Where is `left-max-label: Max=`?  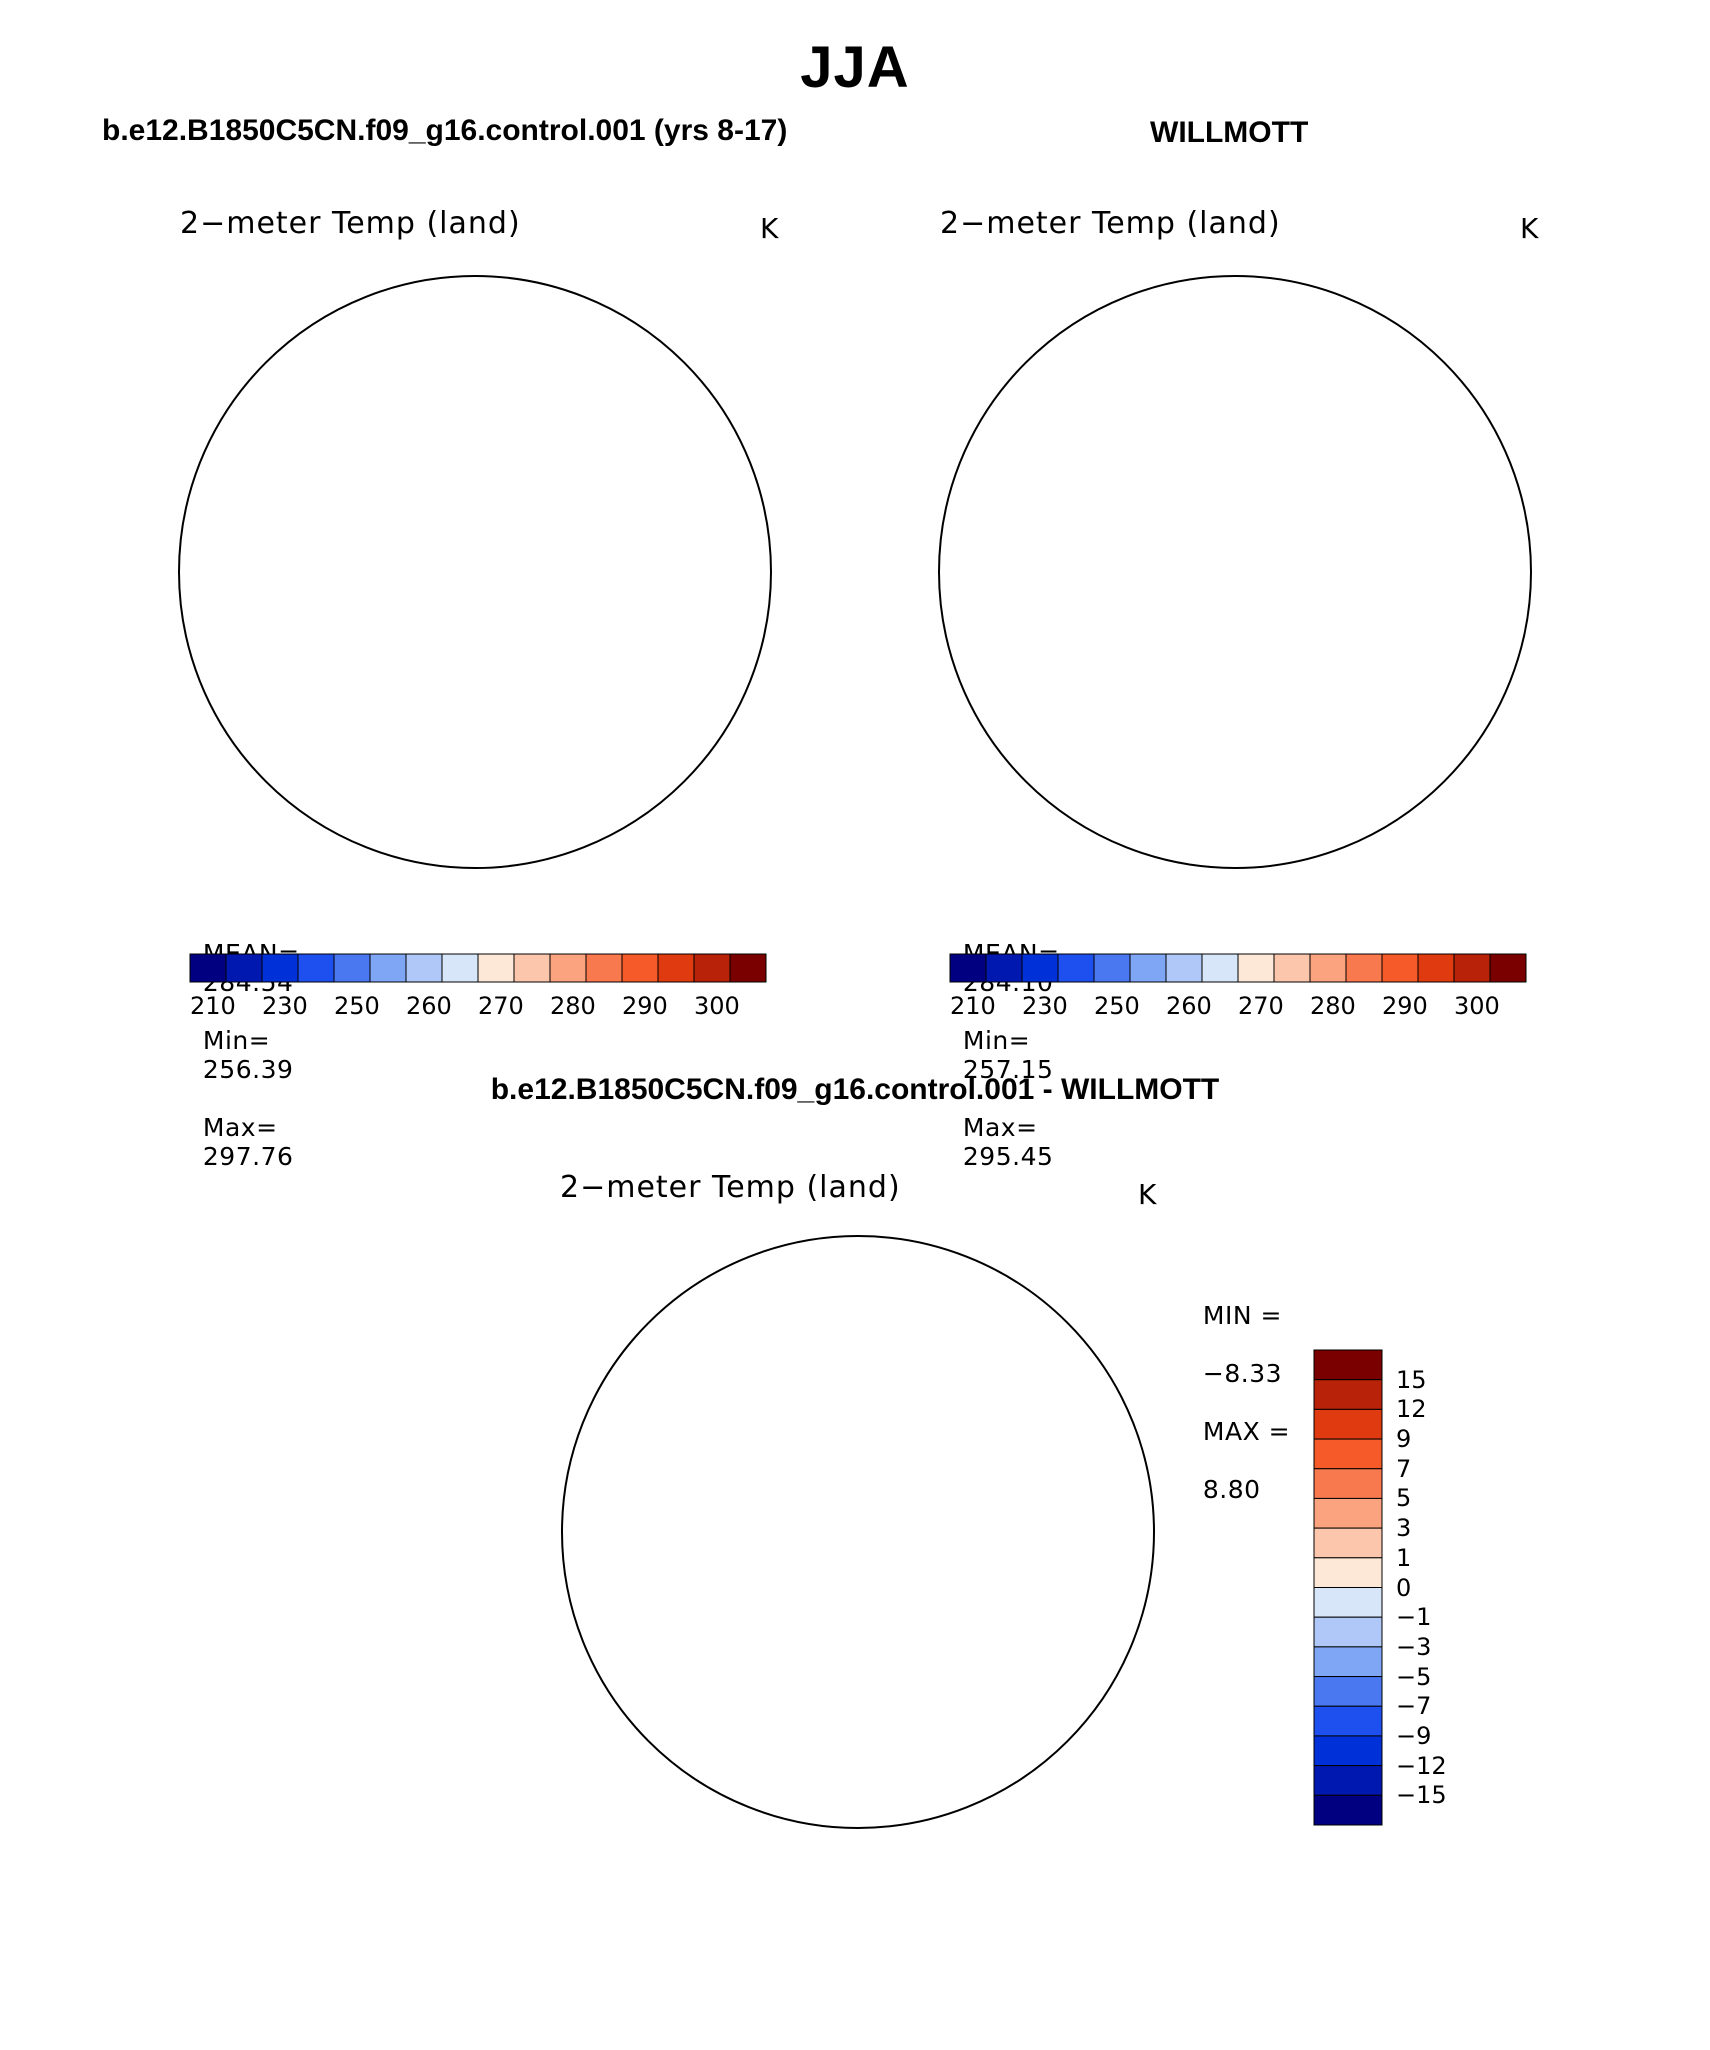 left-max-label: Max= is located at coordinates (240, 1127).